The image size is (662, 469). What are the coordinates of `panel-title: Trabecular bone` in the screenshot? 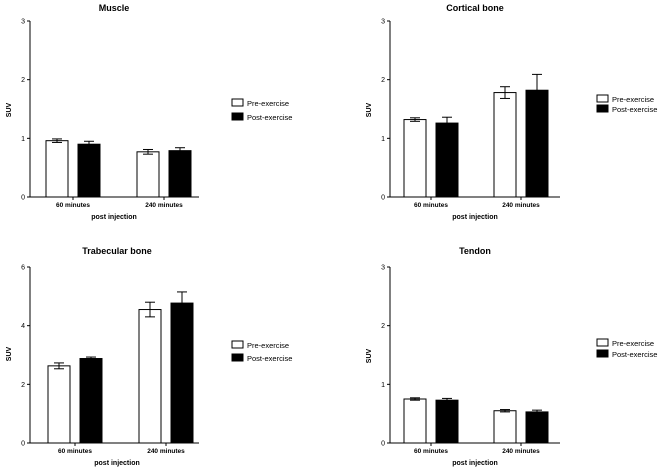 It's located at (117, 251).